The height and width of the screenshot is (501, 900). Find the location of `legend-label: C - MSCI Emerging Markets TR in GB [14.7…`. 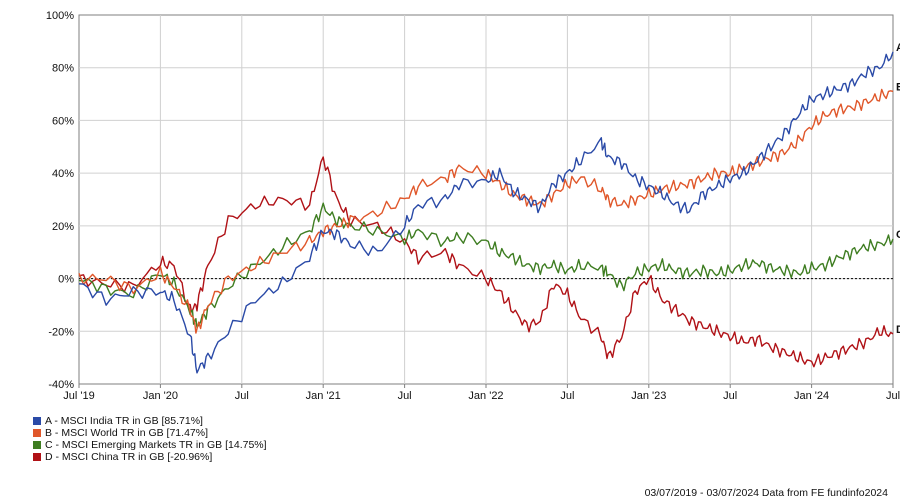

legend-label: C - MSCI Emerging Markets TR in GB [14.7… is located at coordinates (156, 445).